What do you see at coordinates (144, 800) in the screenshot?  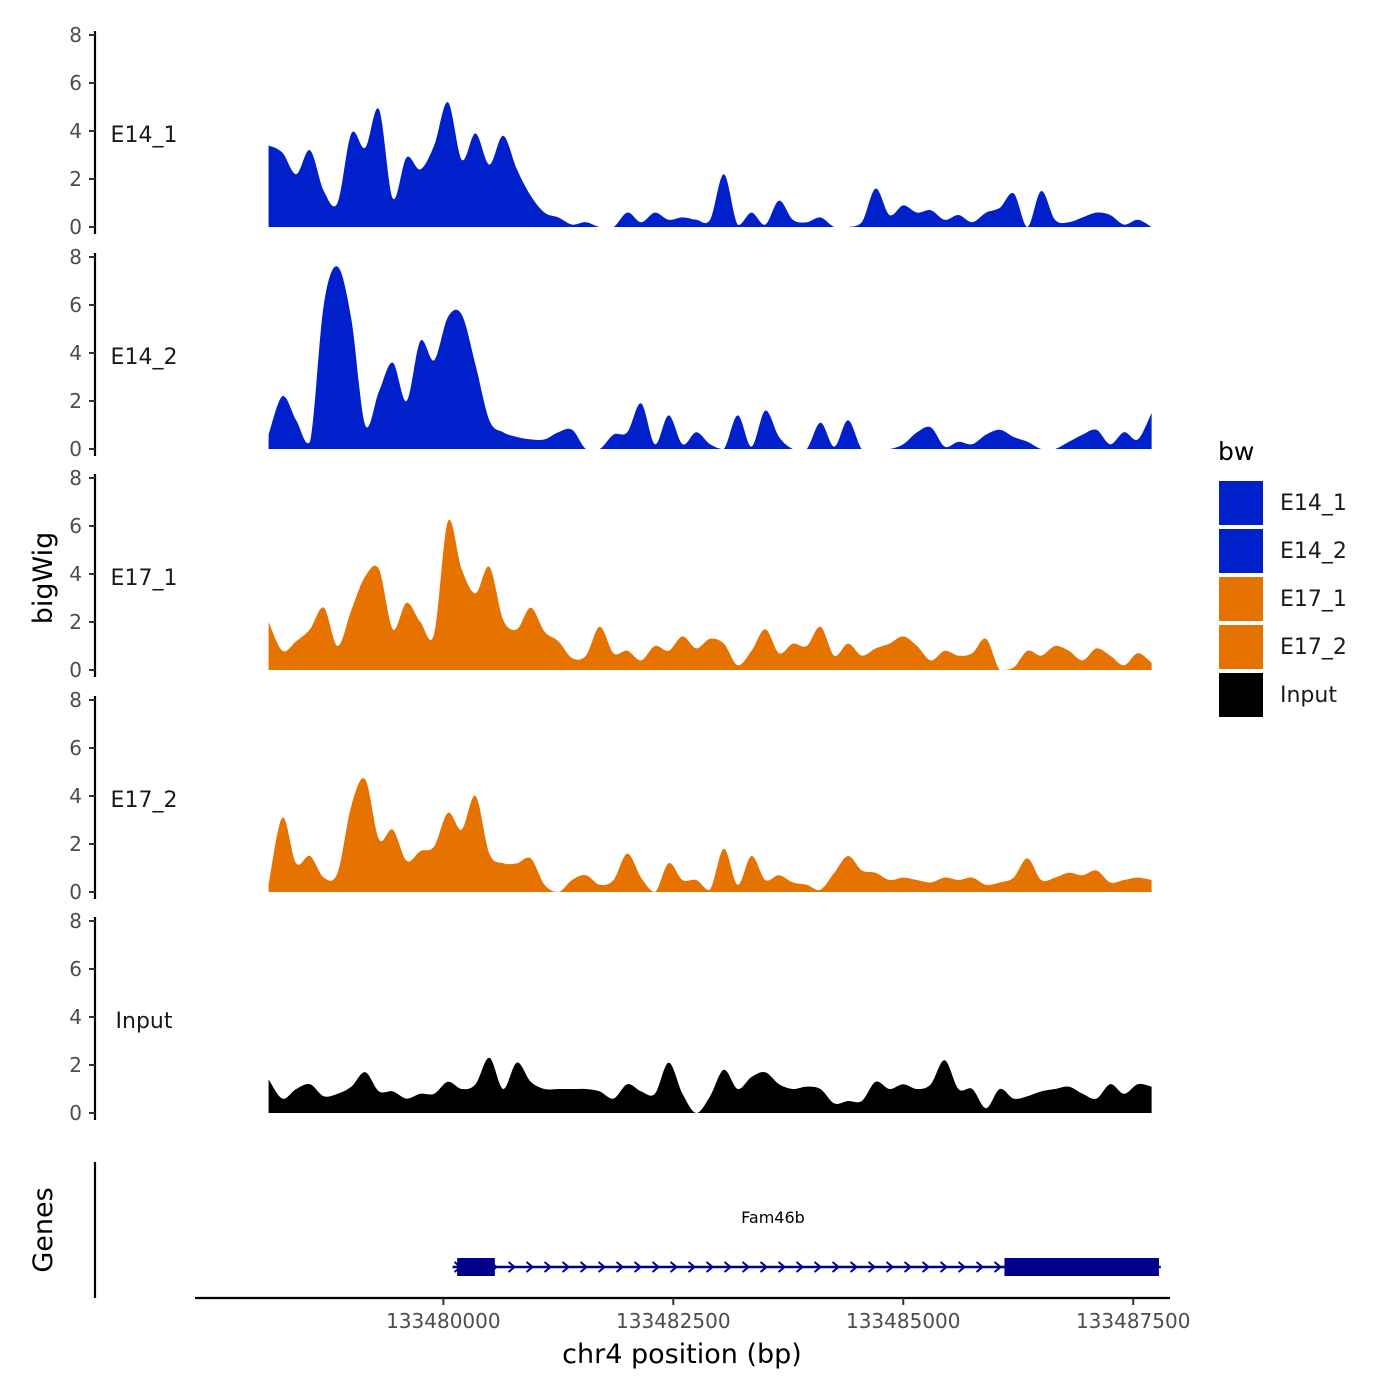 I see `track-label: E17_2` at bounding box center [144, 800].